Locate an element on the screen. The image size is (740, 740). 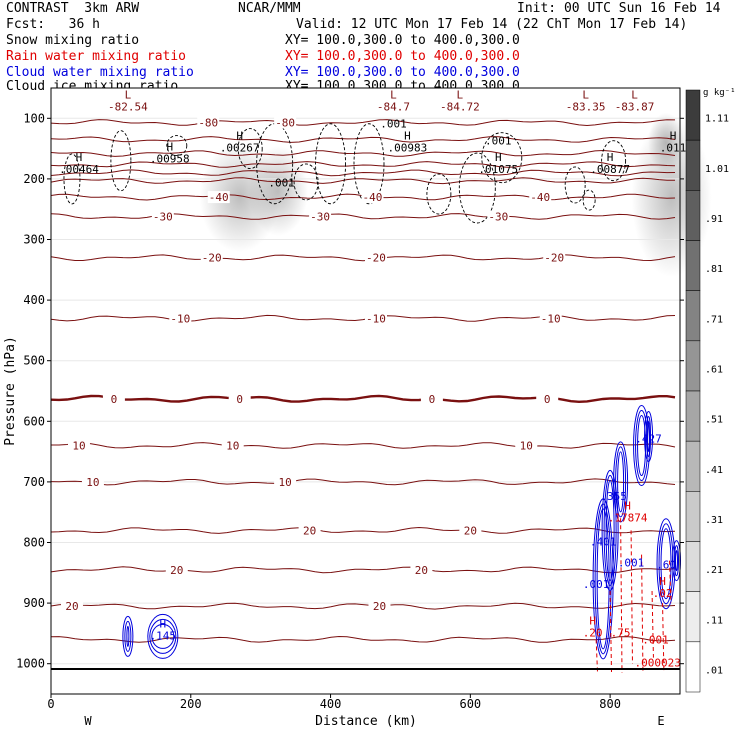
cloud-water-label: .355 is located at coordinates (613, 496).